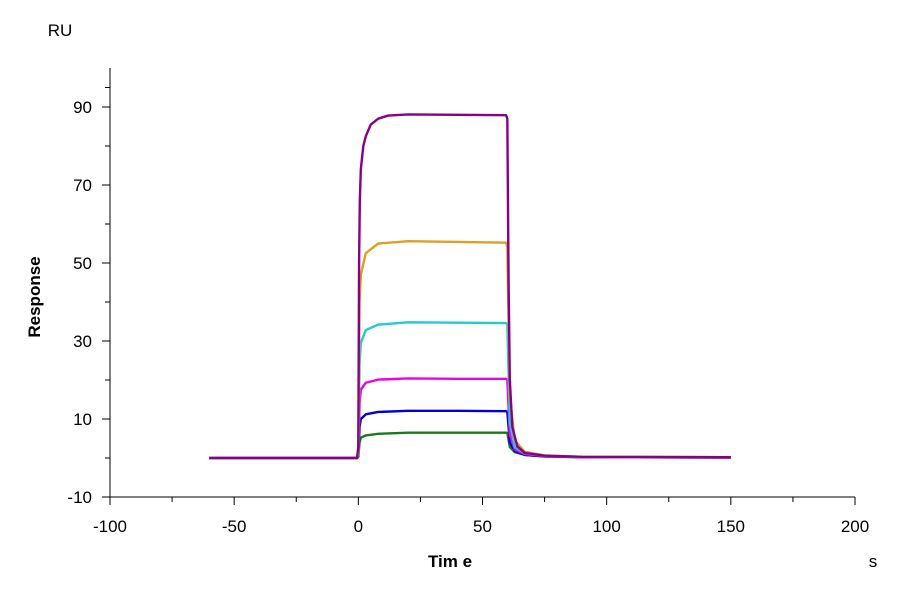  Describe the element at coordinates (234, 526) in the screenshot. I see `x-tick-label: -50` at that location.